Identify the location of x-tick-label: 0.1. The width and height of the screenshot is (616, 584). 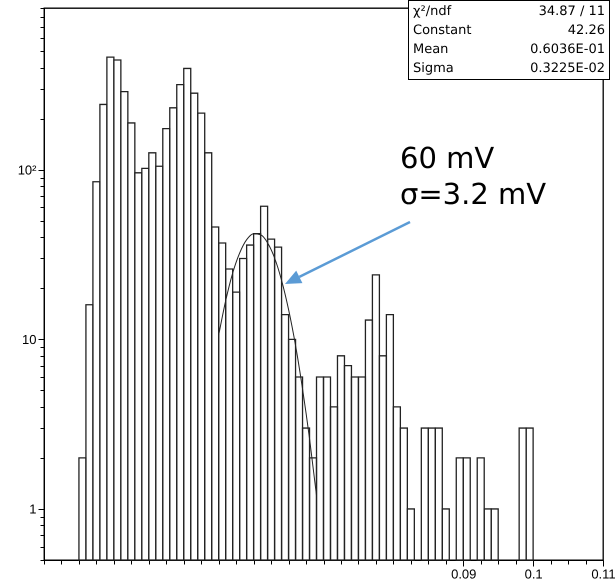
(533, 574).